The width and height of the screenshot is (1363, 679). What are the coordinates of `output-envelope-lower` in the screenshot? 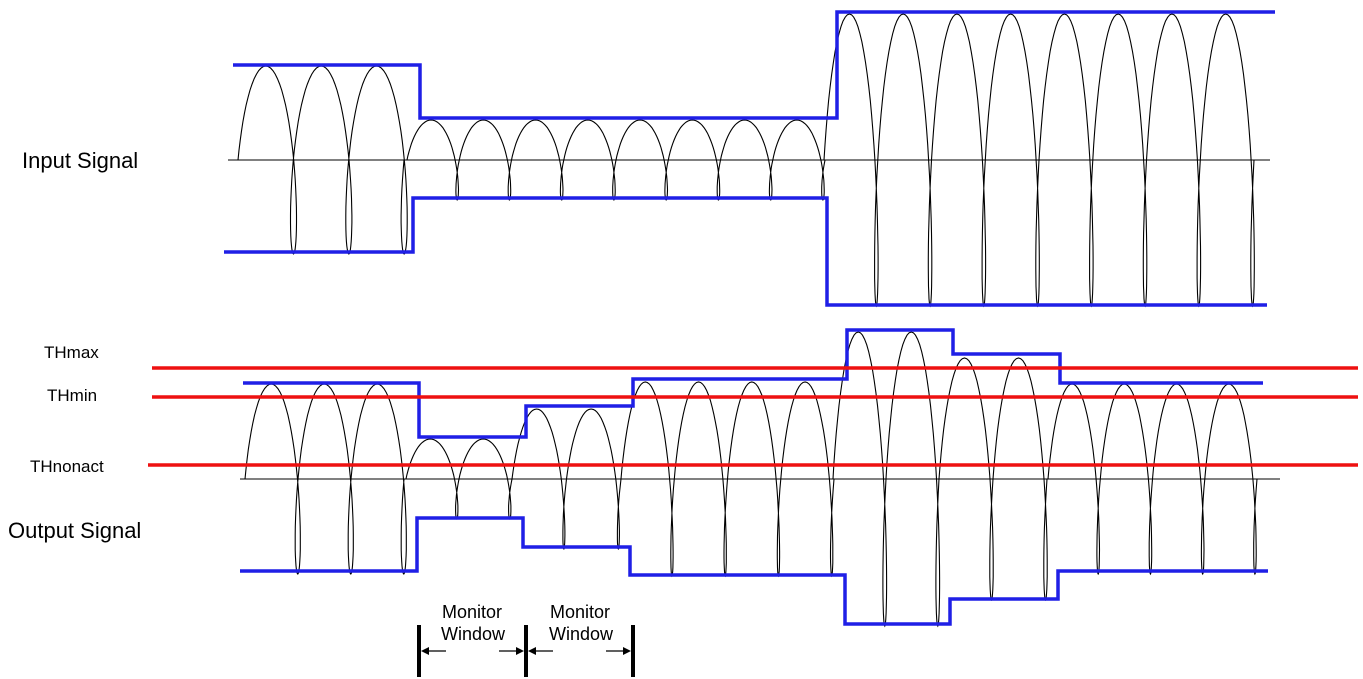 It's located at (754, 571).